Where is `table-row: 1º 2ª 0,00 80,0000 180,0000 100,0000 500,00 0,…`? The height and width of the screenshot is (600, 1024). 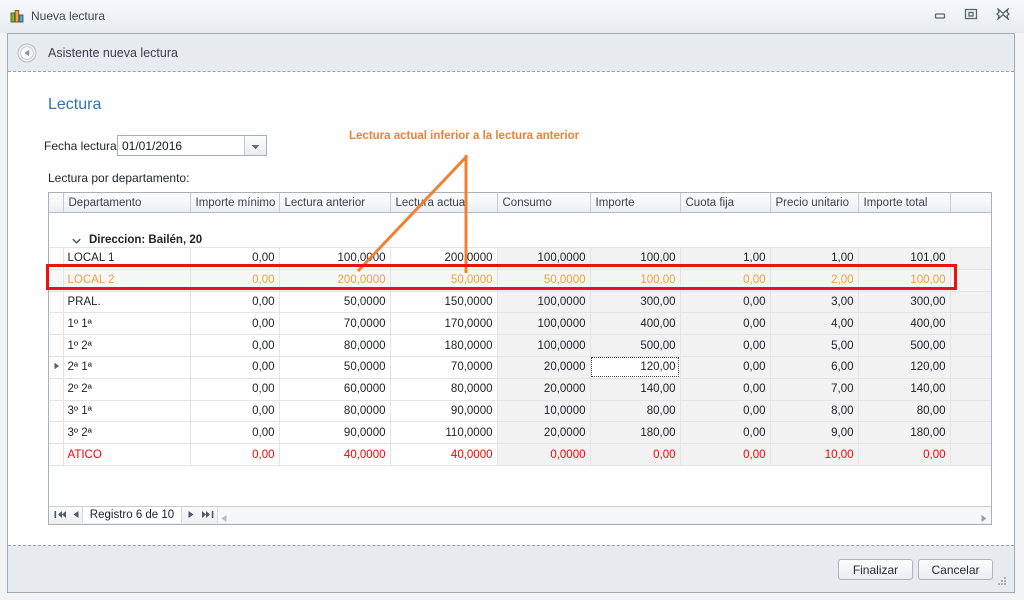
table-row: 1º 2ª 0,00 80,0000 180,0000 100,0000 500,00 0,… is located at coordinates (520, 345).